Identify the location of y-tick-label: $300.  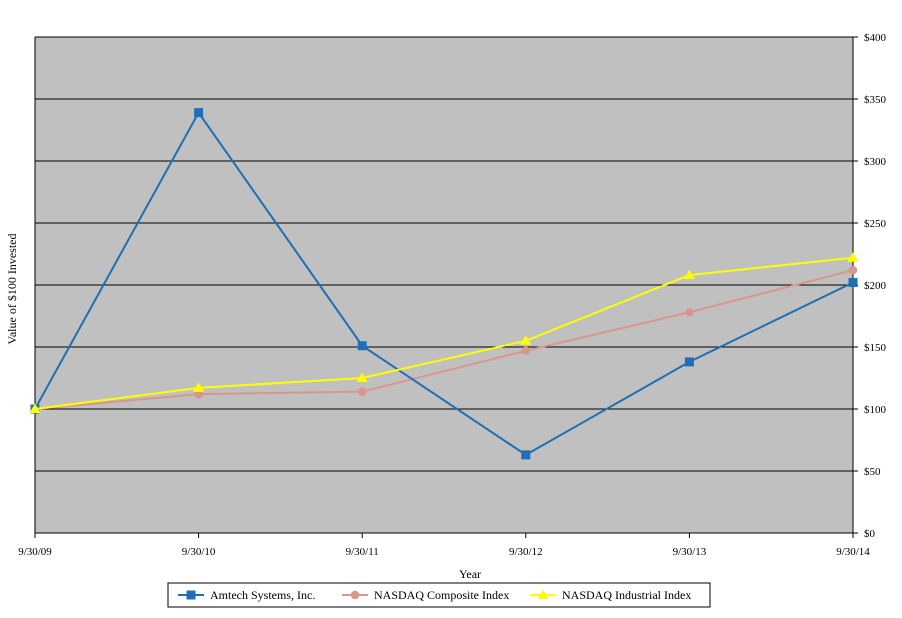
(875, 162).